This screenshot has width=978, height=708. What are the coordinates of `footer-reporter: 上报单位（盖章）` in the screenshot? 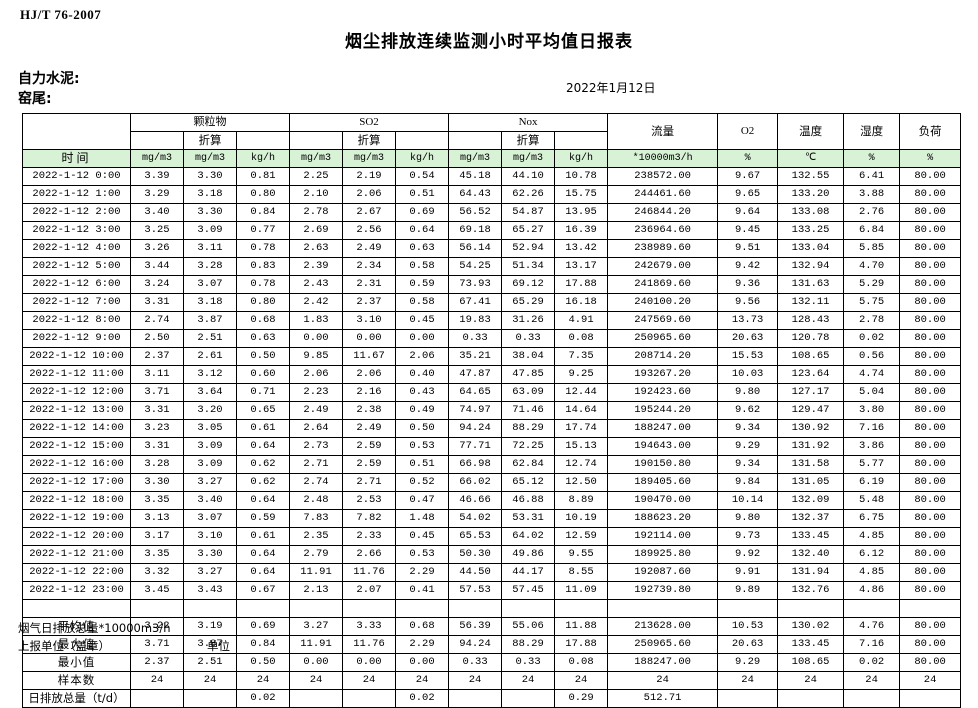 It's located at (64, 646).